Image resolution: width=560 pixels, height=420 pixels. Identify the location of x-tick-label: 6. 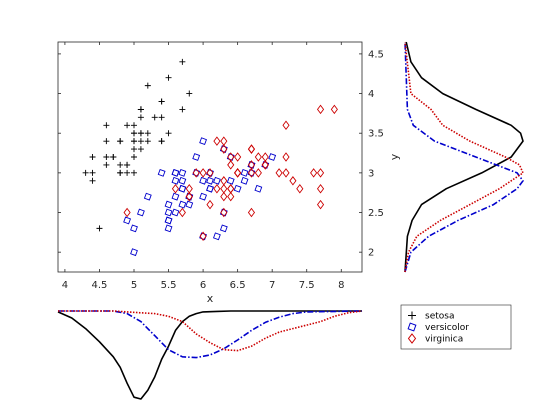
(203, 285).